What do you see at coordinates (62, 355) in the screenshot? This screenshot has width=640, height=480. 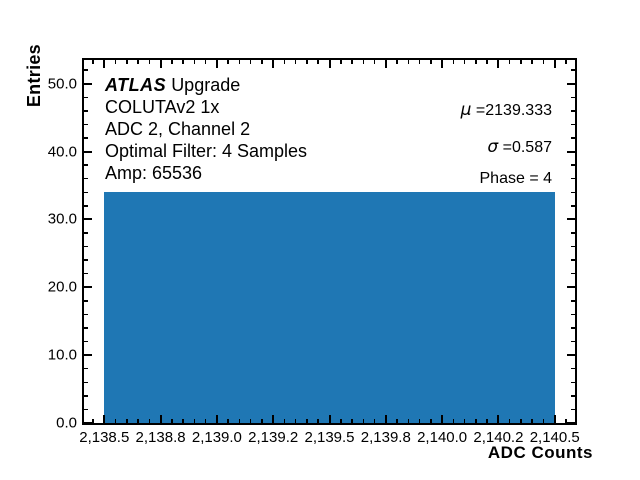 I see `y-tick-label: 10.0` at bounding box center [62, 355].